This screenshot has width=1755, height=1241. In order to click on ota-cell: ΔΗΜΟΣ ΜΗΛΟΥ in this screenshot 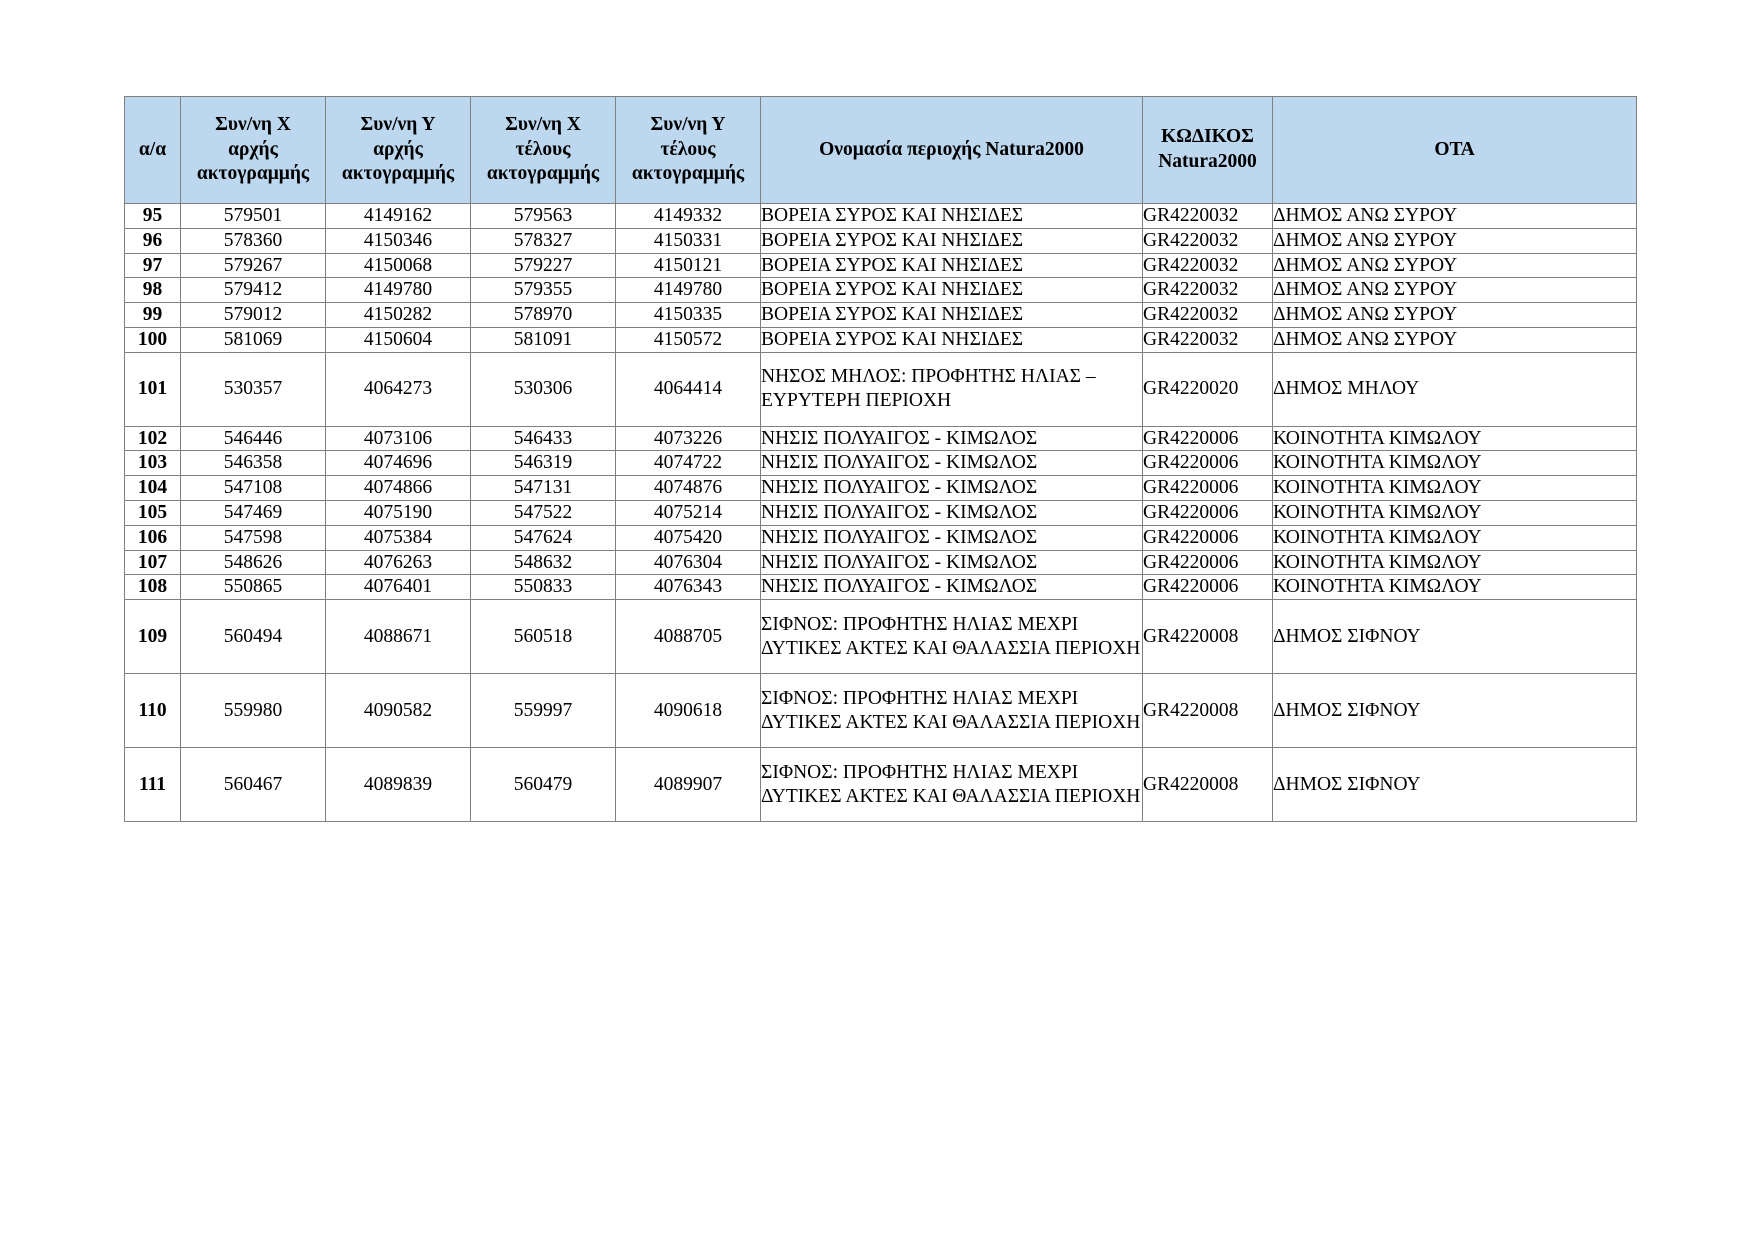, I will do `click(1454, 389)`.